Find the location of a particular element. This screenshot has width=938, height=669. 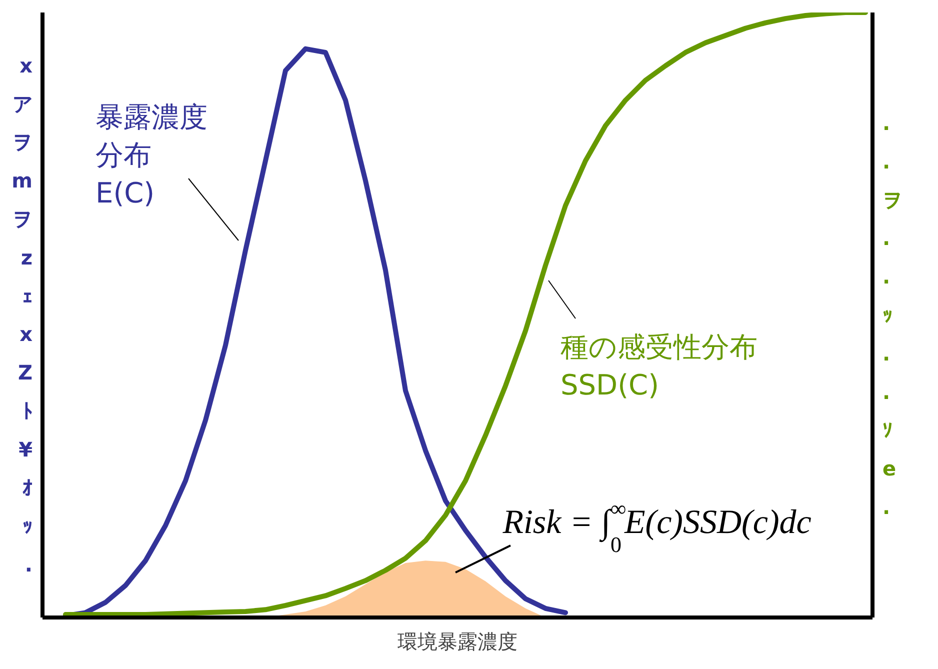

x-axis-title: 環境暴露濃度 is located at coordinates (458, 642).